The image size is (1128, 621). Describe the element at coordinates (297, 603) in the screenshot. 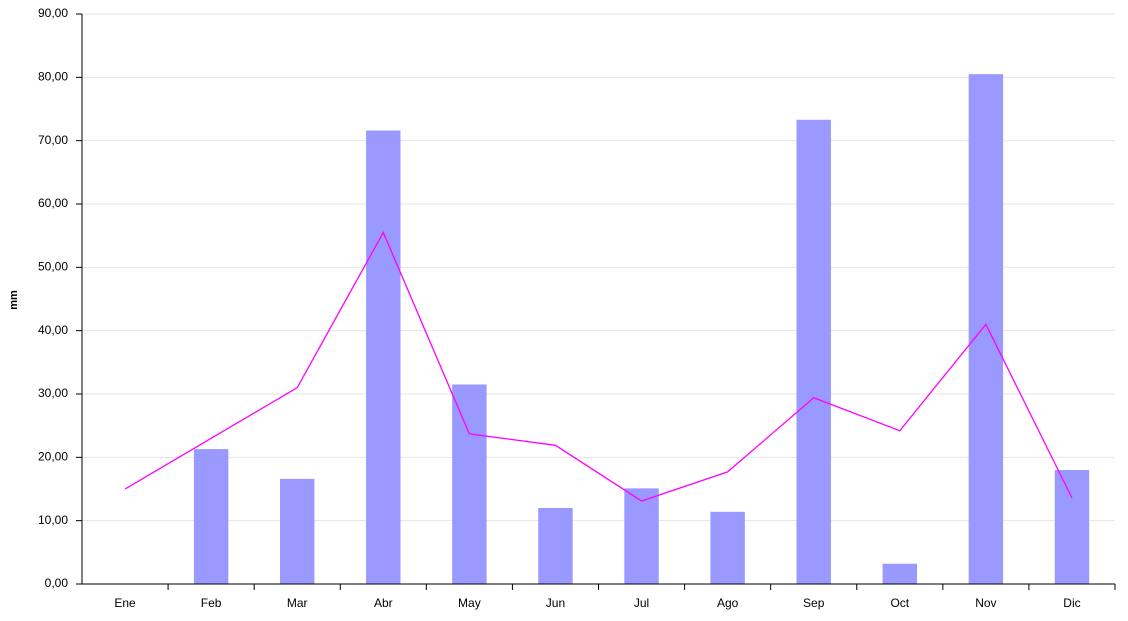

I see `x-tick-label: Mar` at that location.